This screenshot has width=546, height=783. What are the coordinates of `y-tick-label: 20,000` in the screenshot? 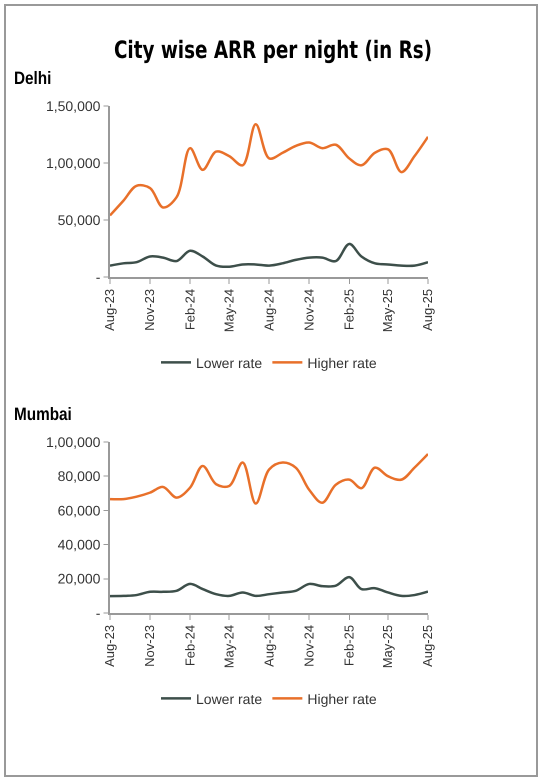 It's located at (79, 578).